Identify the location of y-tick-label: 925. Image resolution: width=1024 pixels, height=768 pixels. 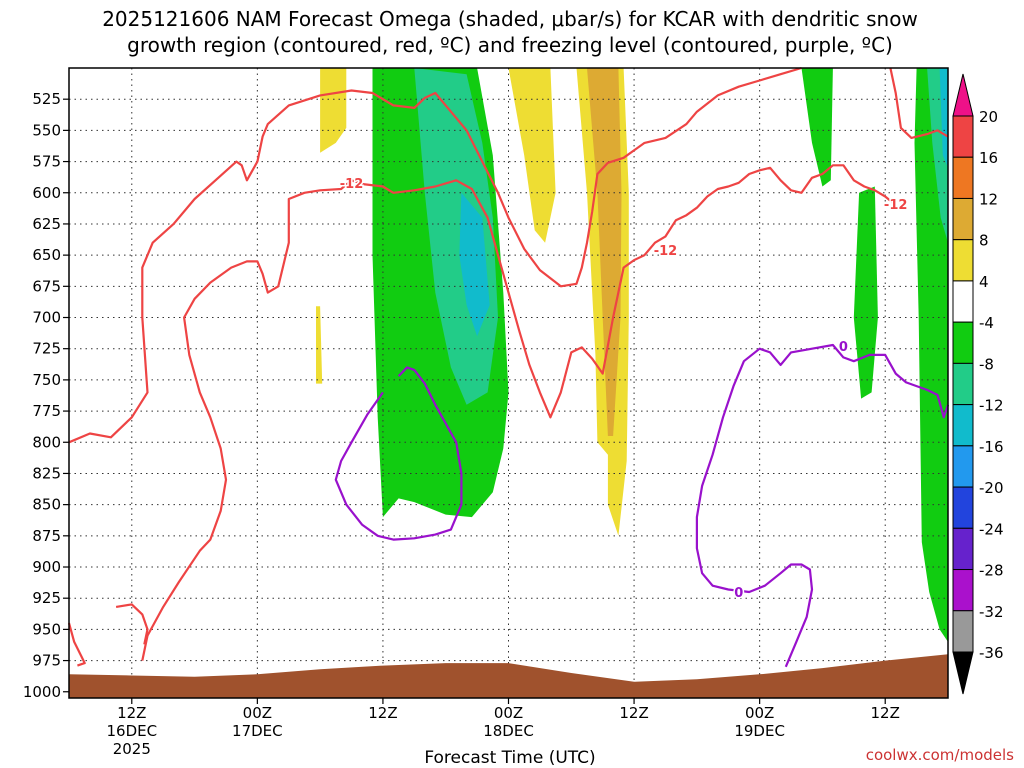
(46, 598).